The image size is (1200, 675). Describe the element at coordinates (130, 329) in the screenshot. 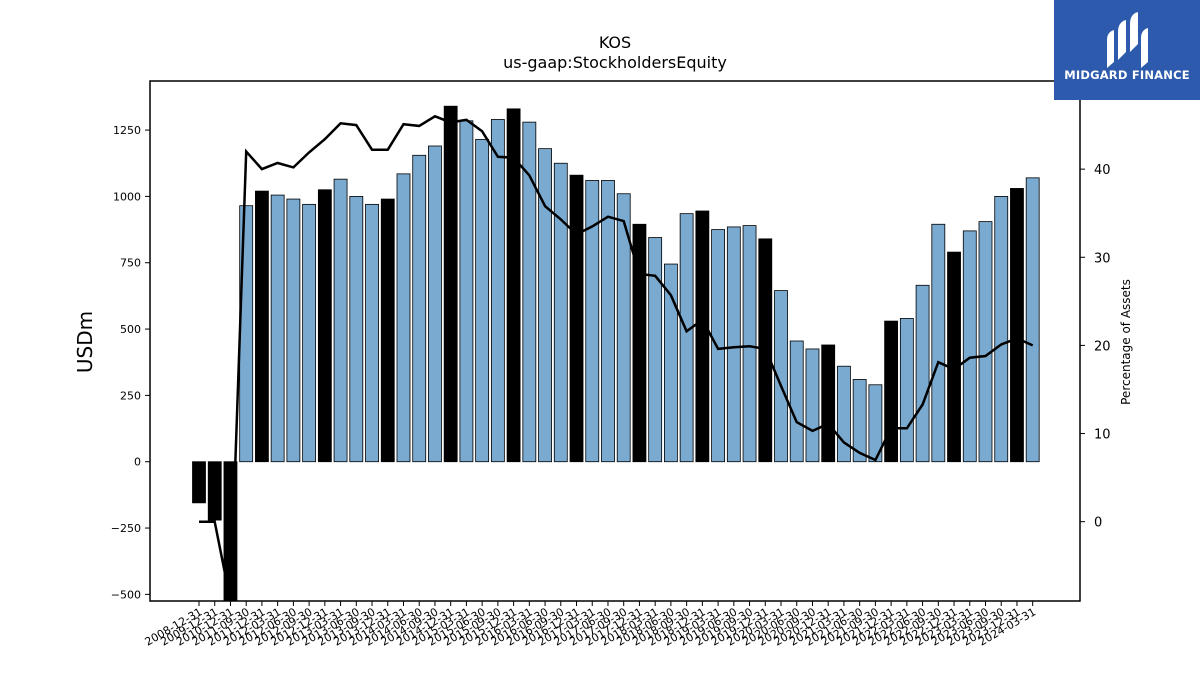

I see `y-tick-label: 500` at that location.